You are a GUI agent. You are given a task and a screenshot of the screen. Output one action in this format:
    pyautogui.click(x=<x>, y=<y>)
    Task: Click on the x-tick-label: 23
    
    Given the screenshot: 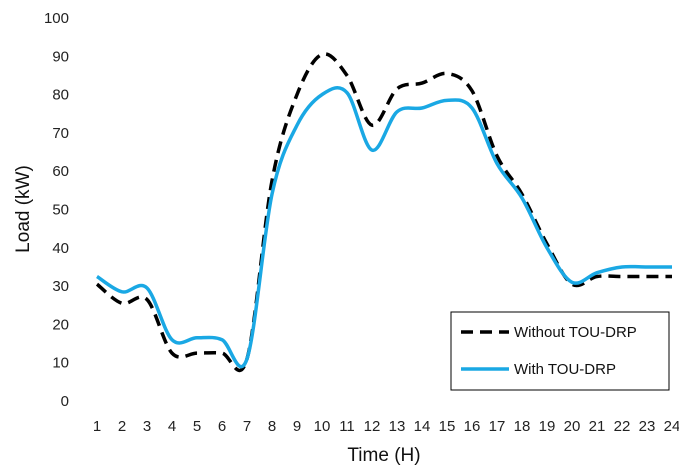 What is the action you would take?
    pyautogui.click(x=647, y=426)
    